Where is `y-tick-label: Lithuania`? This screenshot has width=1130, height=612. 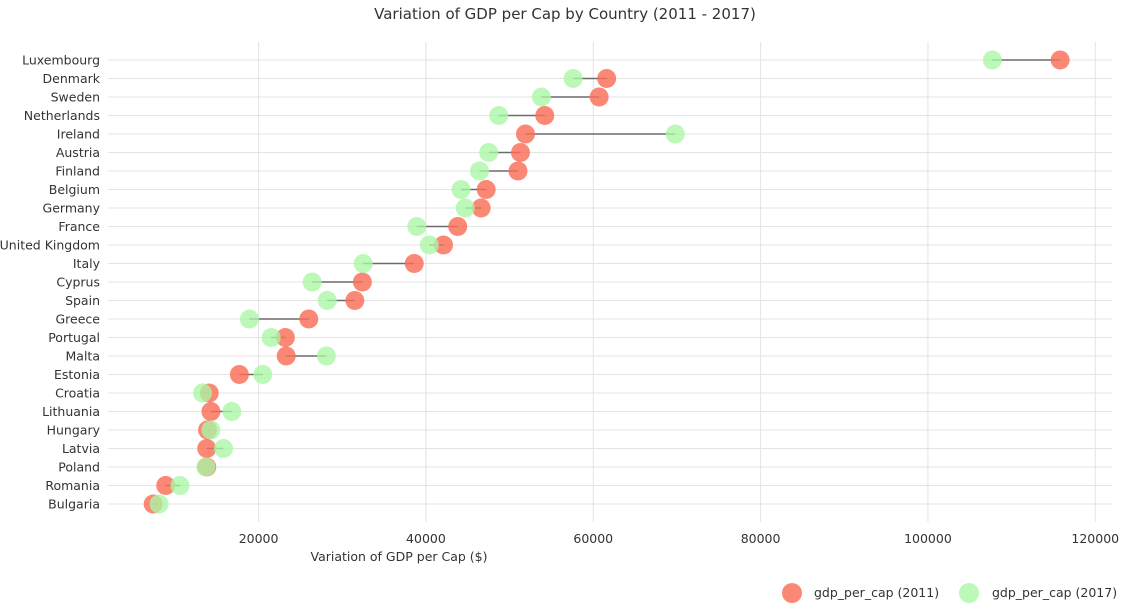
y-tick-label: Lithuania is located at coordinates (71, 411).